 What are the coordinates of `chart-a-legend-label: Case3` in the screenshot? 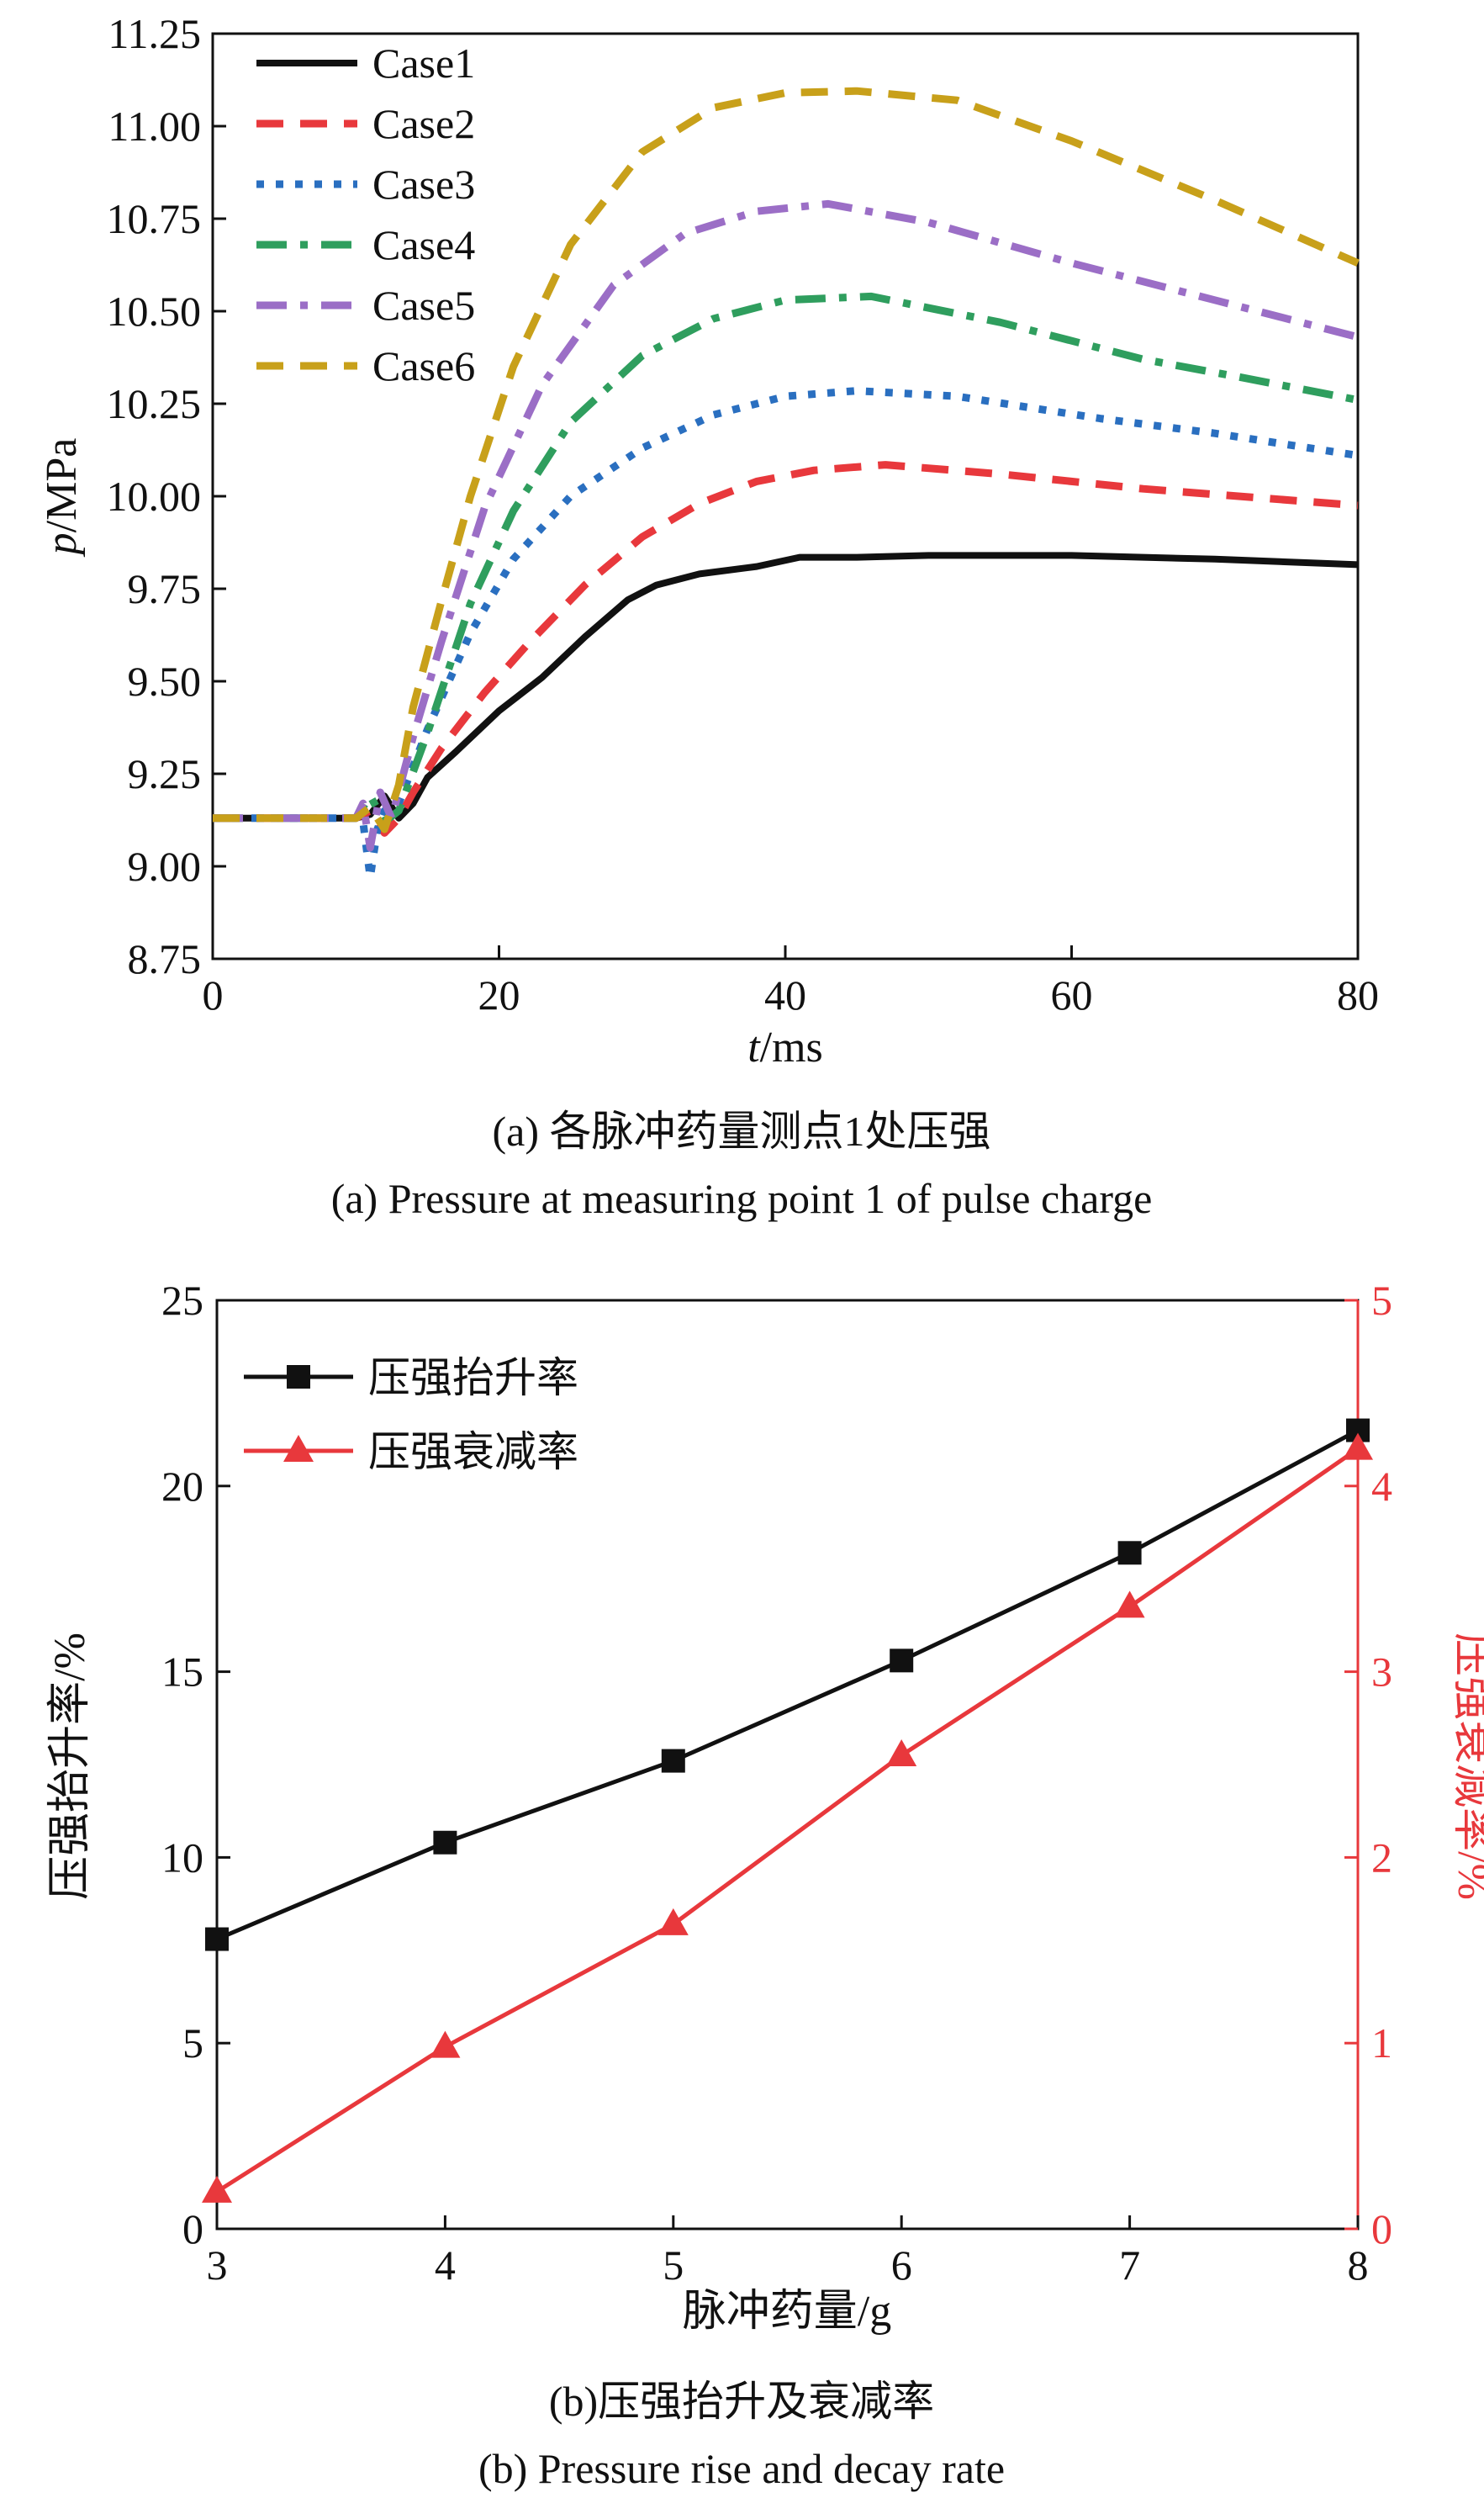 It's located at (423, 184).